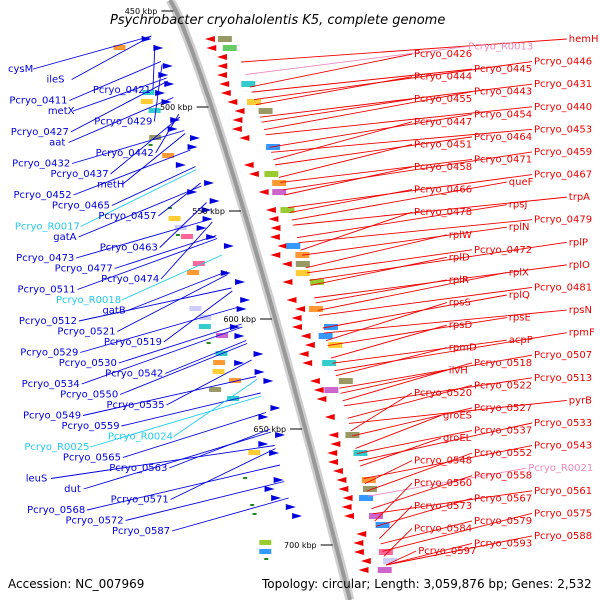 The image size is (600, 600). I want to click on right-feature-label: Pcryo_0443, so click(503, 92).